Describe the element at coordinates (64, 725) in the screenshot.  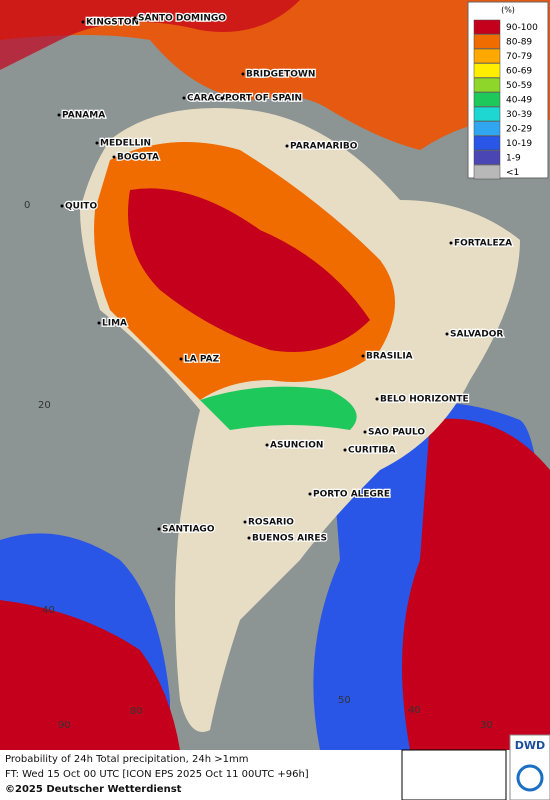
I see `grid-label: 90` at that location.